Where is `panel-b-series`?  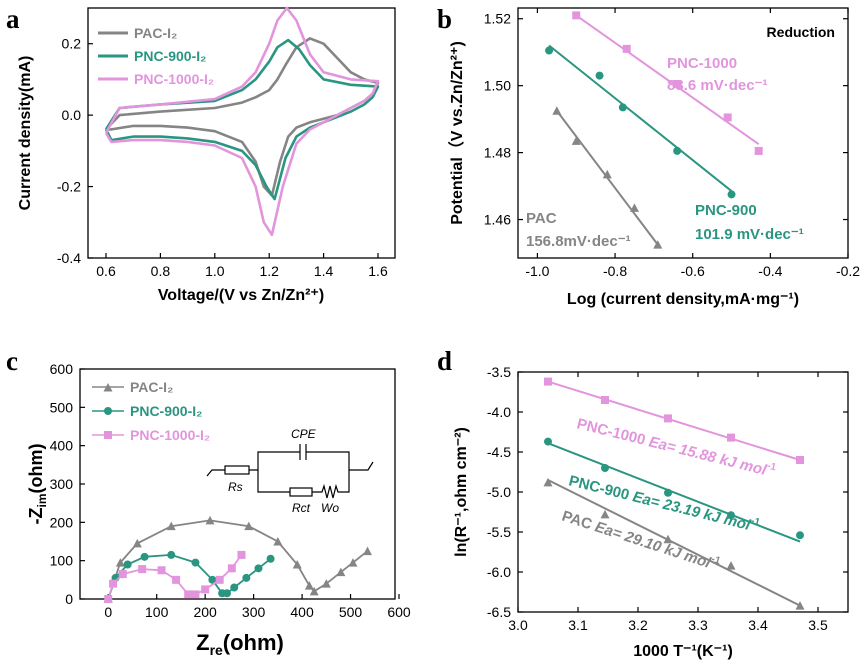
panel-b-series is located at coordinates (654, 130).